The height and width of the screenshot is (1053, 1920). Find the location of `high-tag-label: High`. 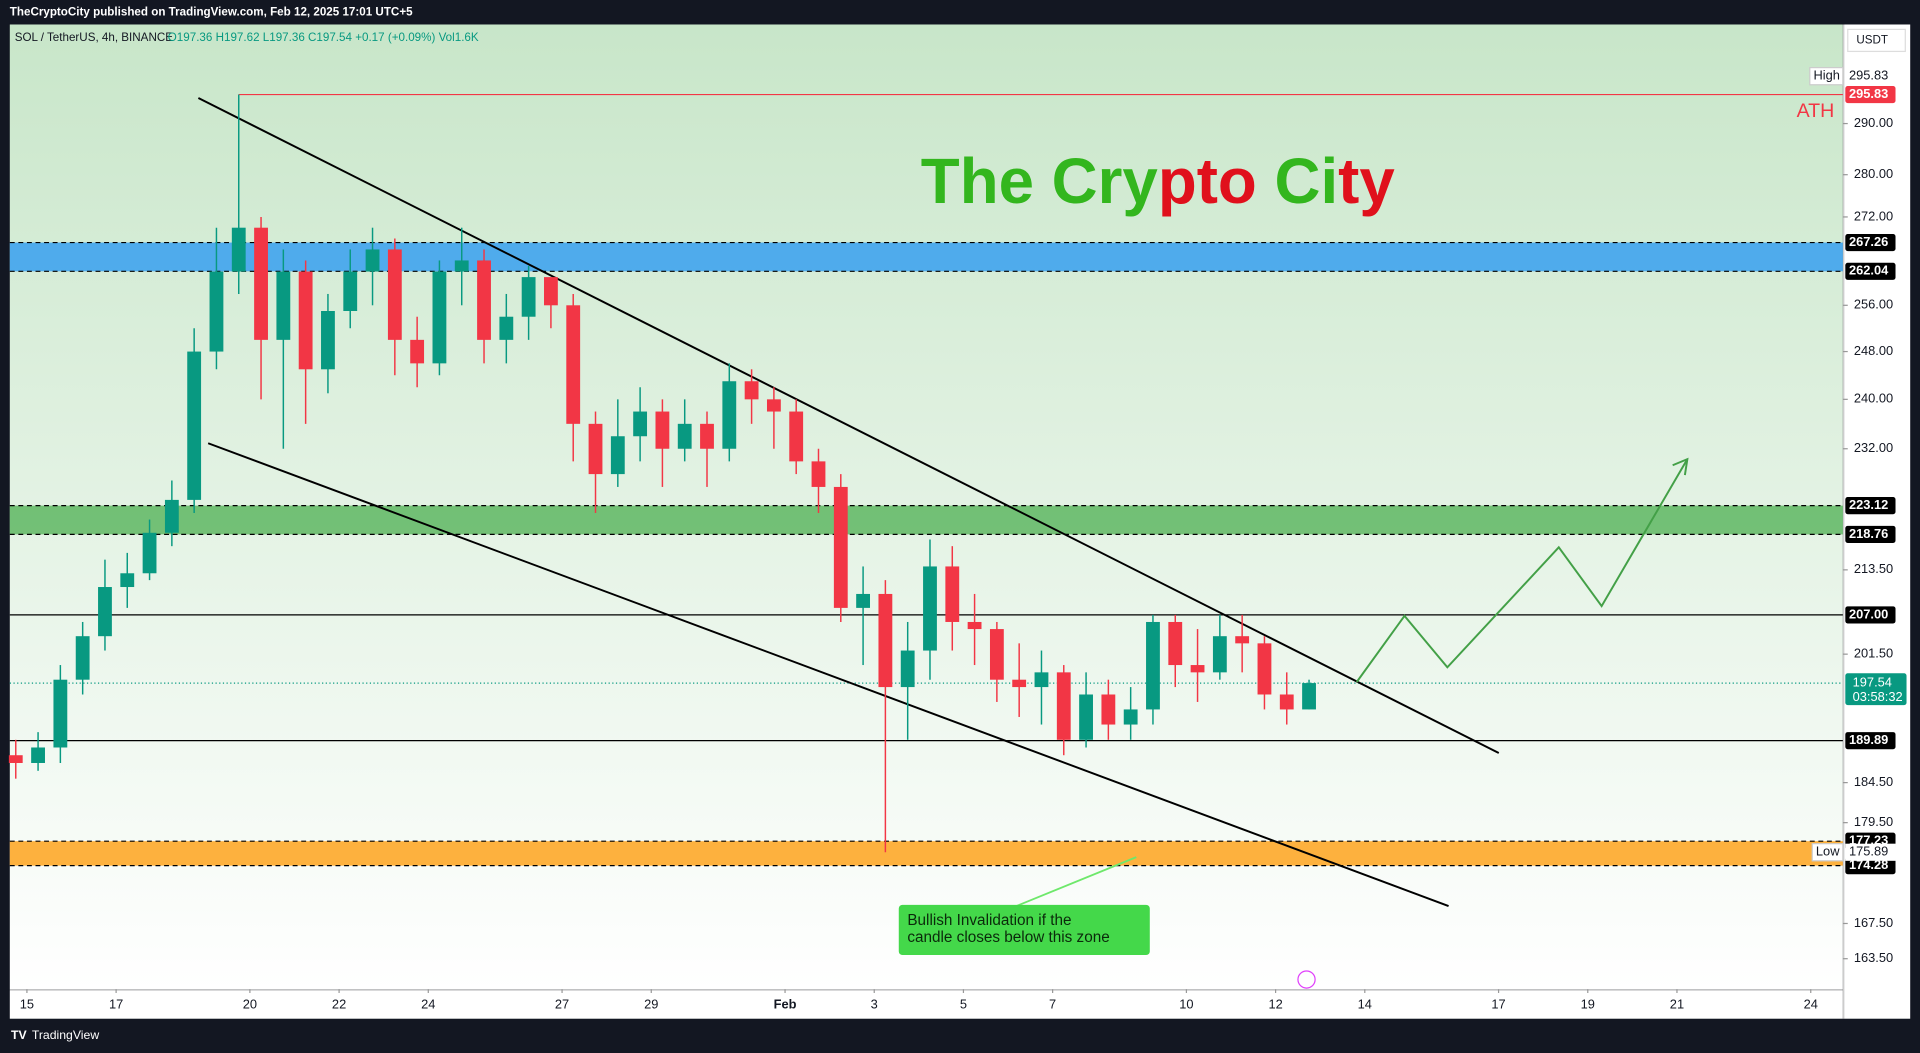

high-tag-label: High is located at coordinates (1826, 75).